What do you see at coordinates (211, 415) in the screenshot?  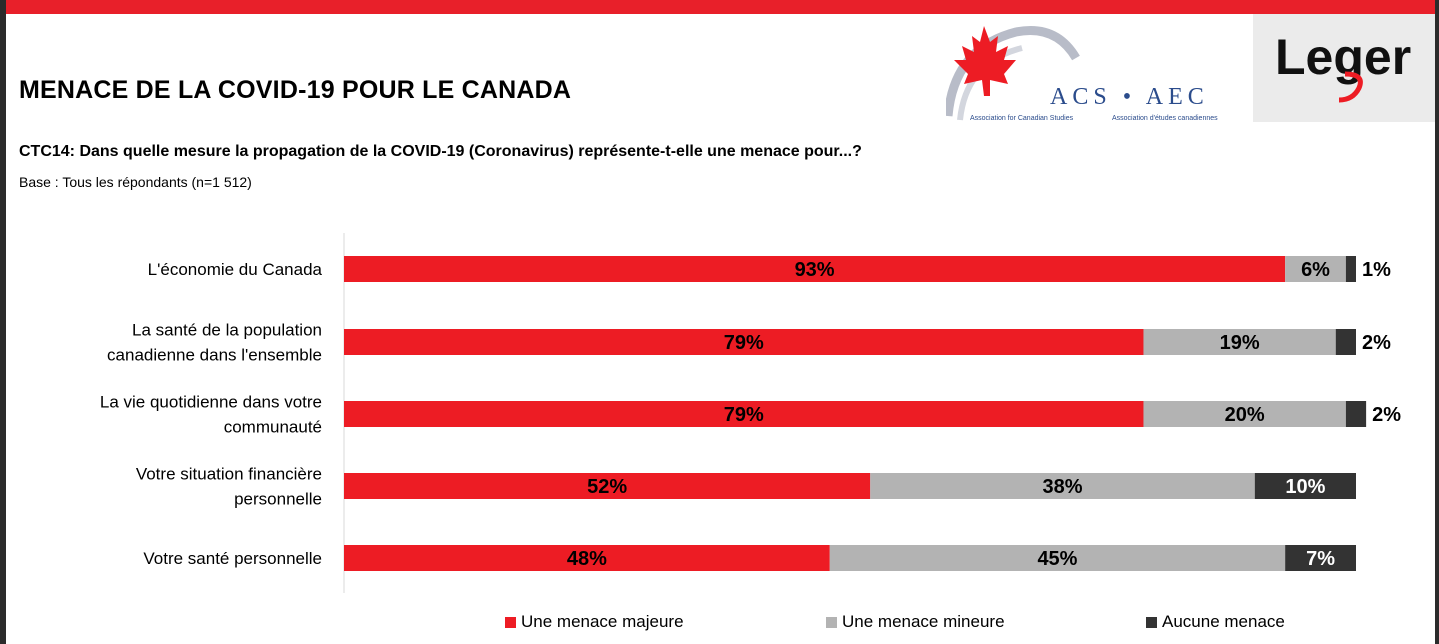 I see `category-label: La vie quotidienne dans votre communauté` at bounding box center [211, 415].